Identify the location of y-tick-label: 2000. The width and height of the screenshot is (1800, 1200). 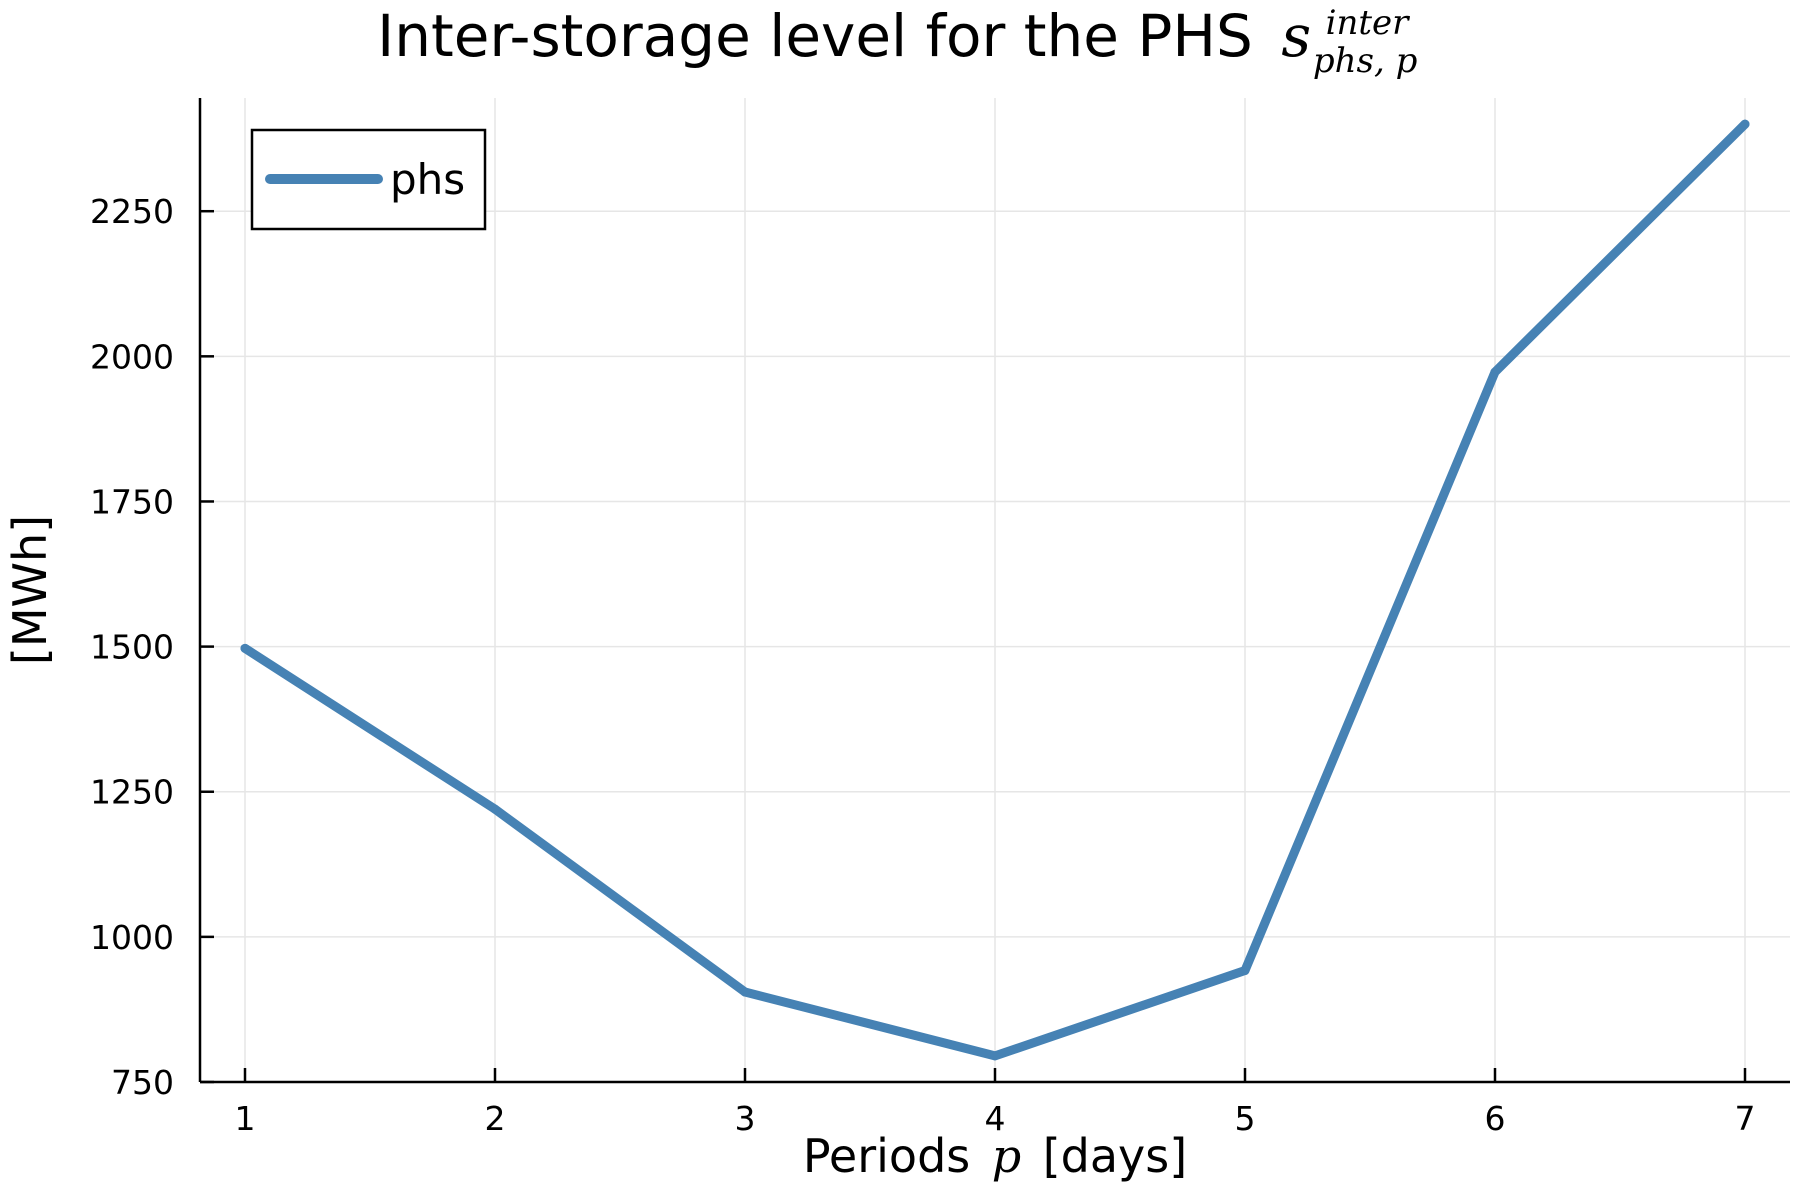
(132, 356).